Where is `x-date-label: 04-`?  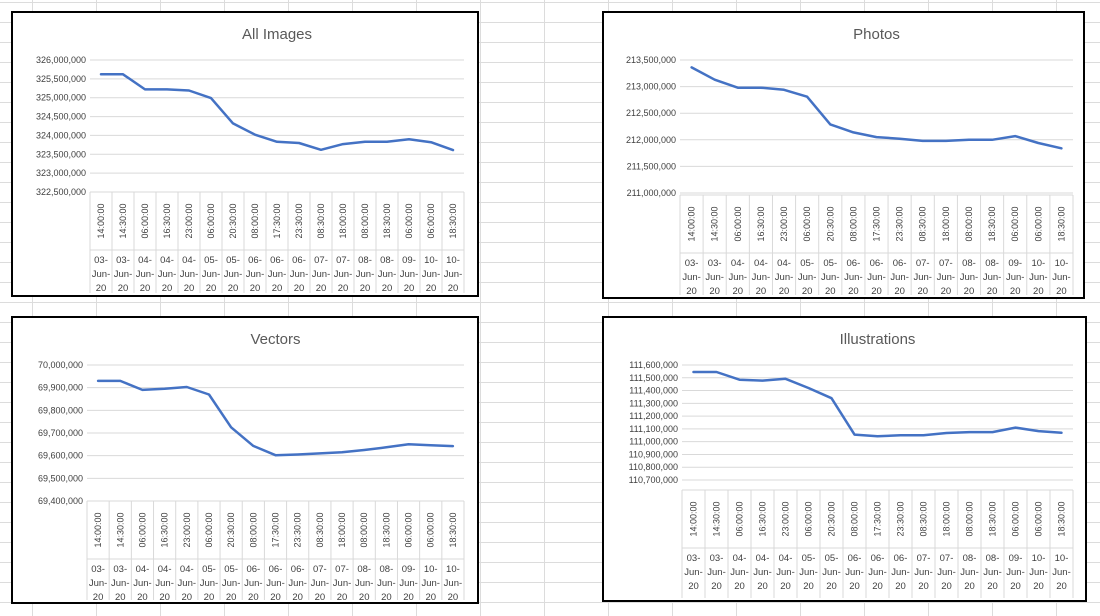 x-date-label: 04- is located at coordinates (189, 260).